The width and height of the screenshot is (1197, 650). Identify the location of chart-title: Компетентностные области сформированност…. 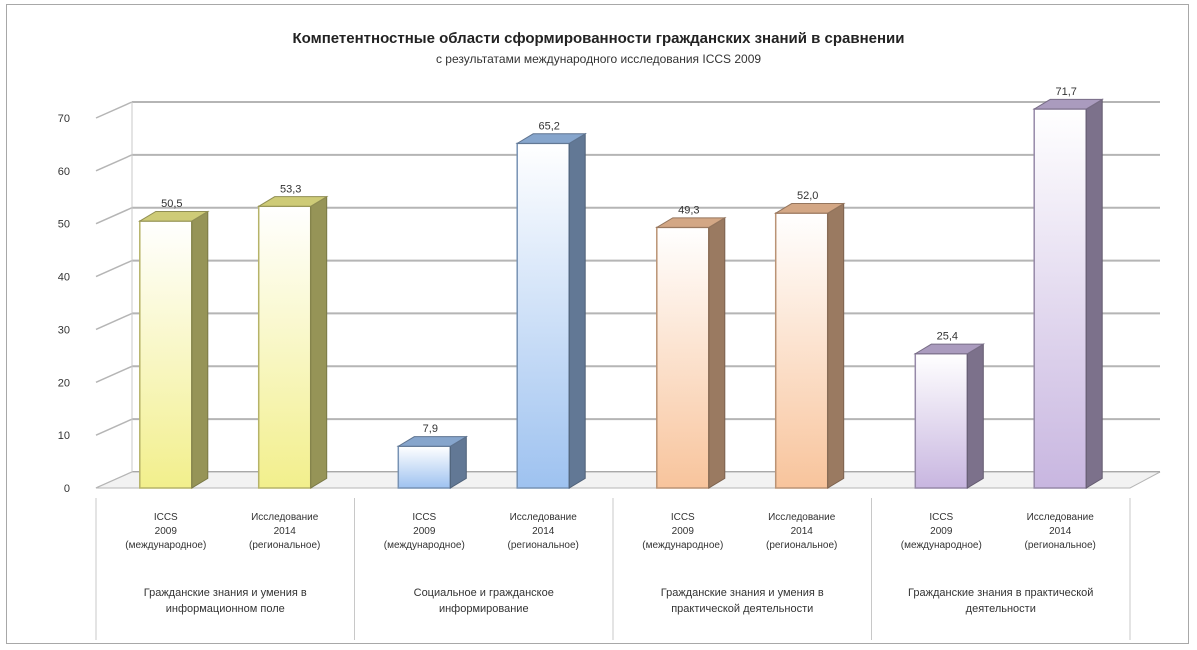
(598, 38).